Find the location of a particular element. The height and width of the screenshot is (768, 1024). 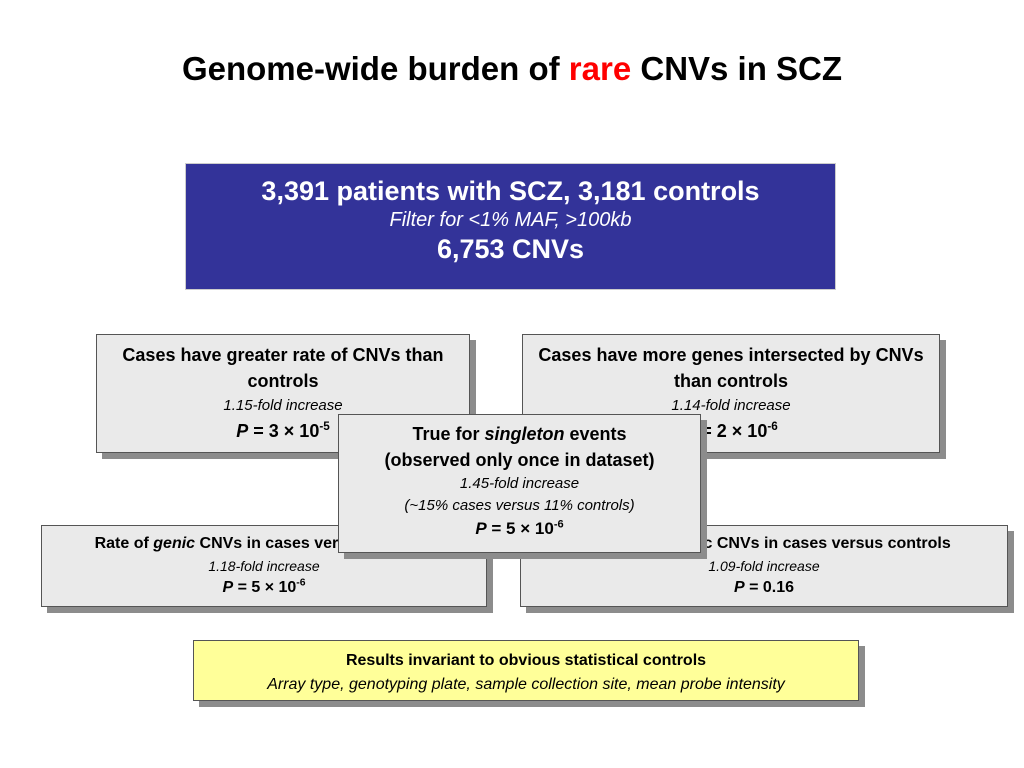

title-text: Genome-wide burden of is located at coordinates (375, 68).